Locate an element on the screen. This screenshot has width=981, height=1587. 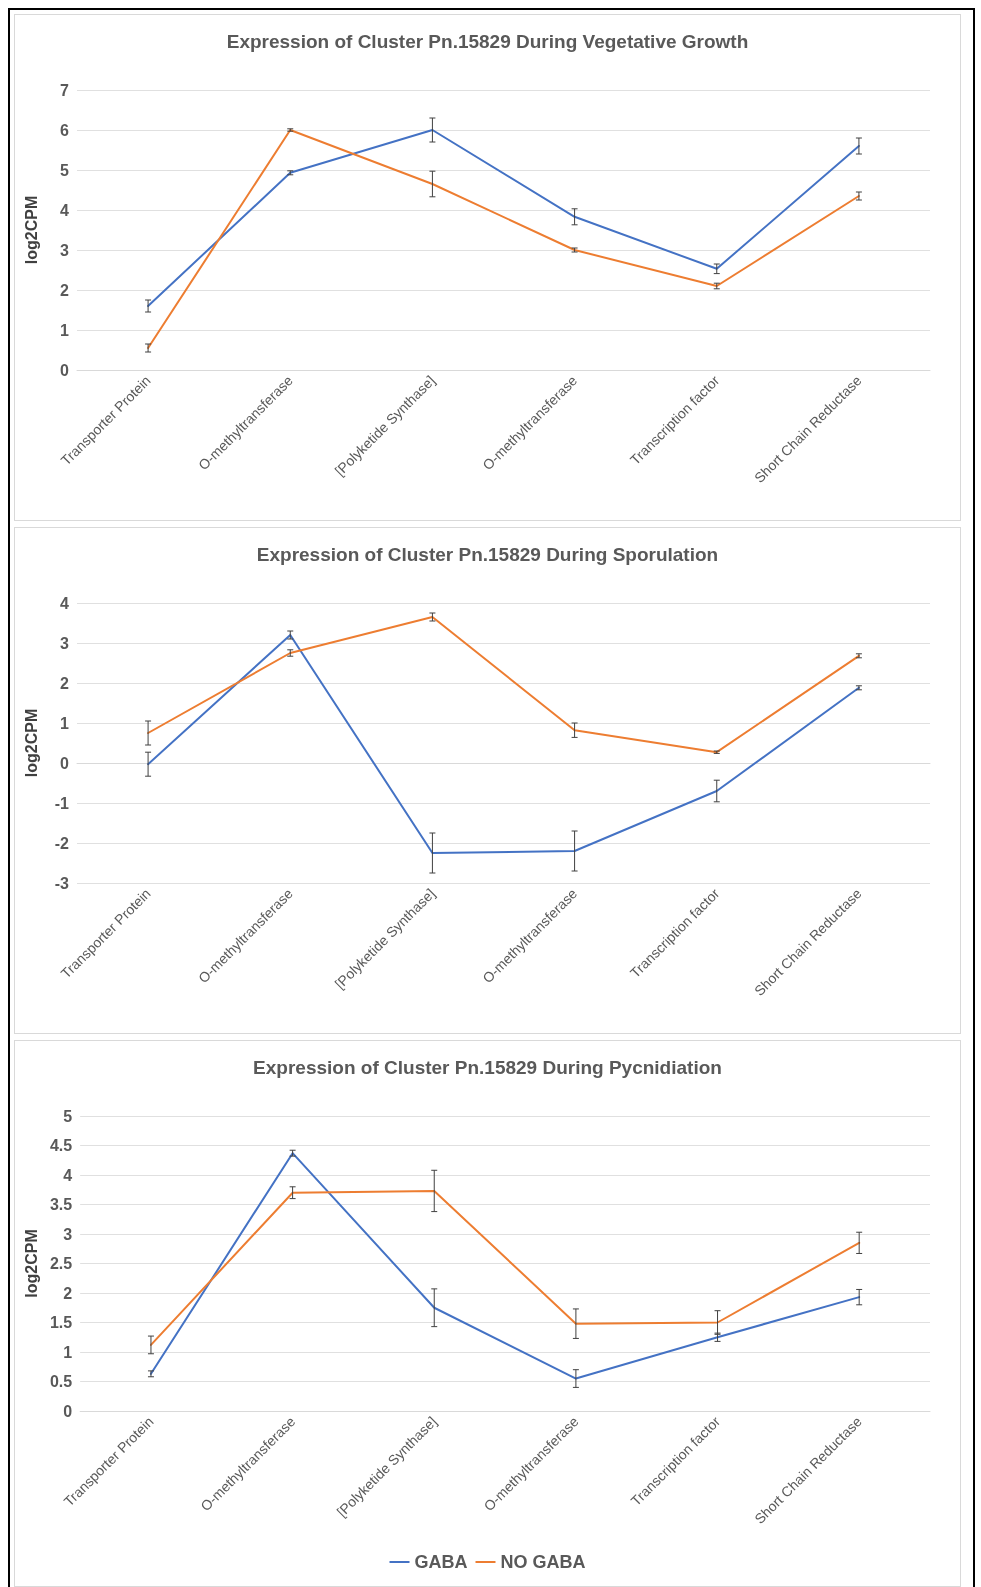
chart-title: Expression of Cluster Pn.15829 During Pycnidiation is located at coordinates (487, 1067).